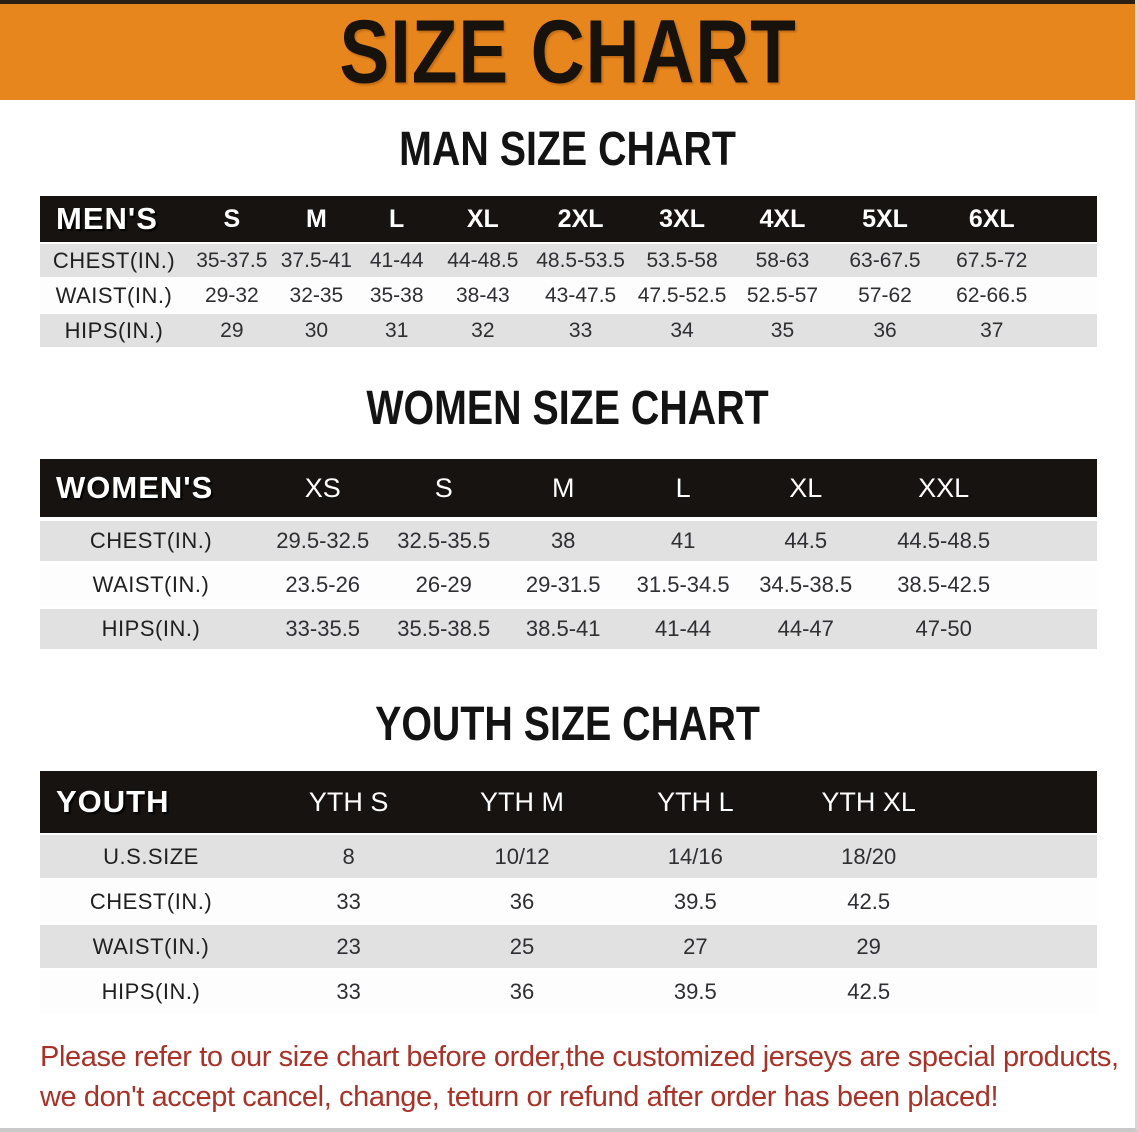 The width and height of the screenshot is (1138, 1132). Describe the element at coordinates (396, 295) in the screenshot. I see `size-value-cell: 35-38` at that location.